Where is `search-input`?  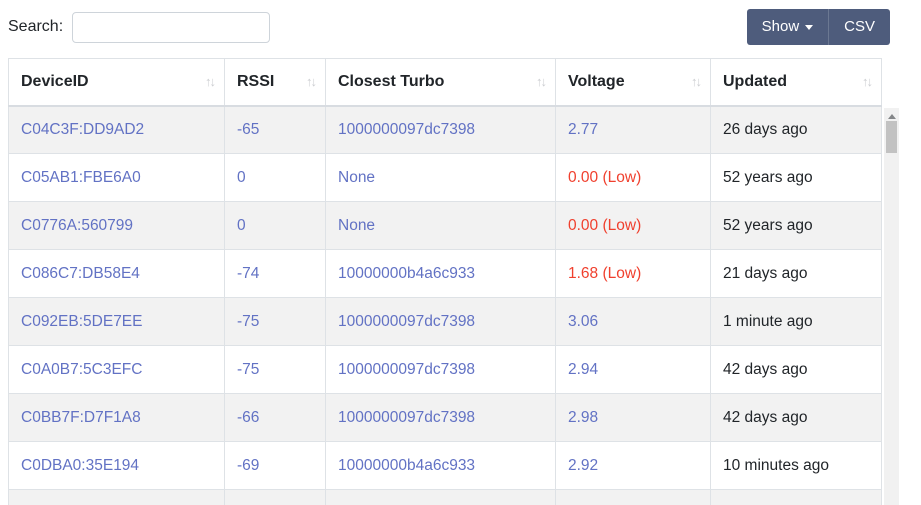
search-input is located at coordinates (171, 27).